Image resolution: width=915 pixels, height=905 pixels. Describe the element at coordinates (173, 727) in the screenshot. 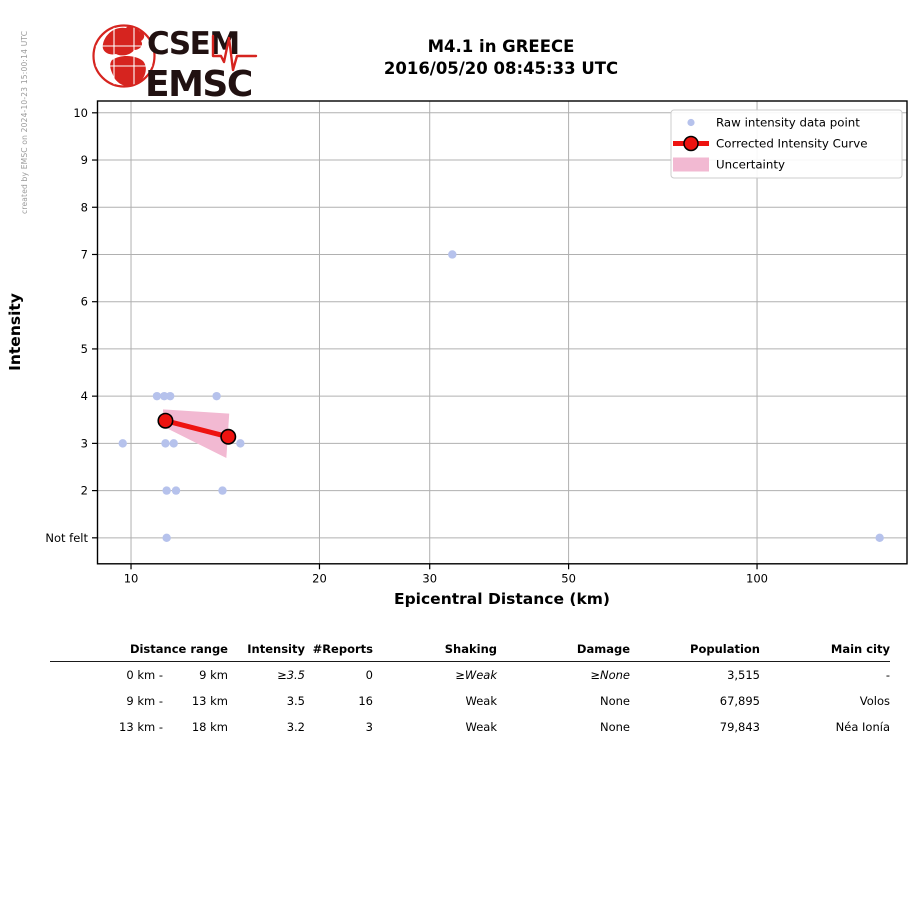

I see `cell-distance-range: 13 km -18 km` at that location.